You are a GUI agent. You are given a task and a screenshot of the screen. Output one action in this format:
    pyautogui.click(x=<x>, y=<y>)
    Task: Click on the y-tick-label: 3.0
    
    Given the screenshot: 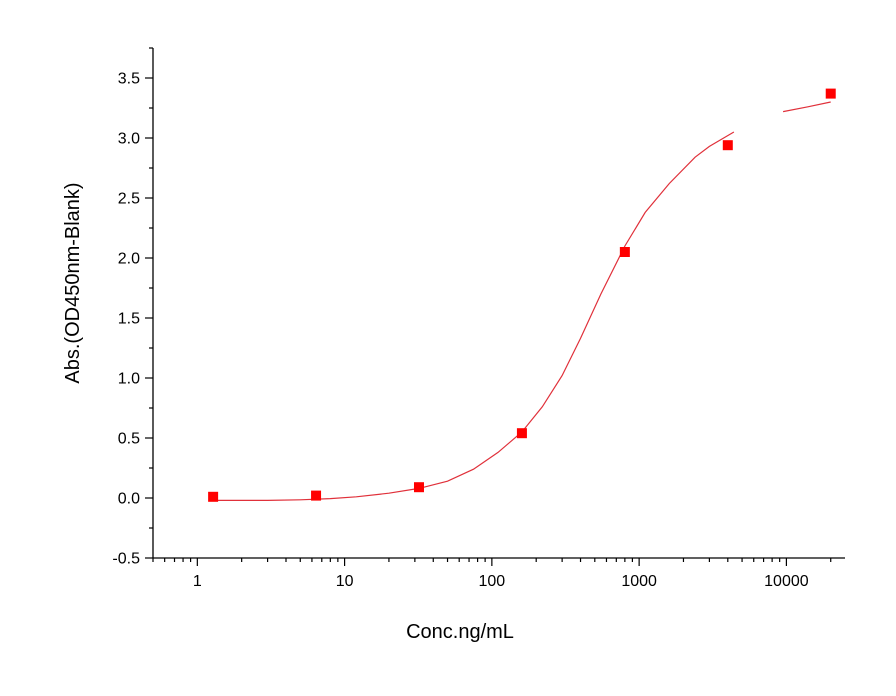 What is the action you would take?
    pyautogui.click(x=129, y=139)
    